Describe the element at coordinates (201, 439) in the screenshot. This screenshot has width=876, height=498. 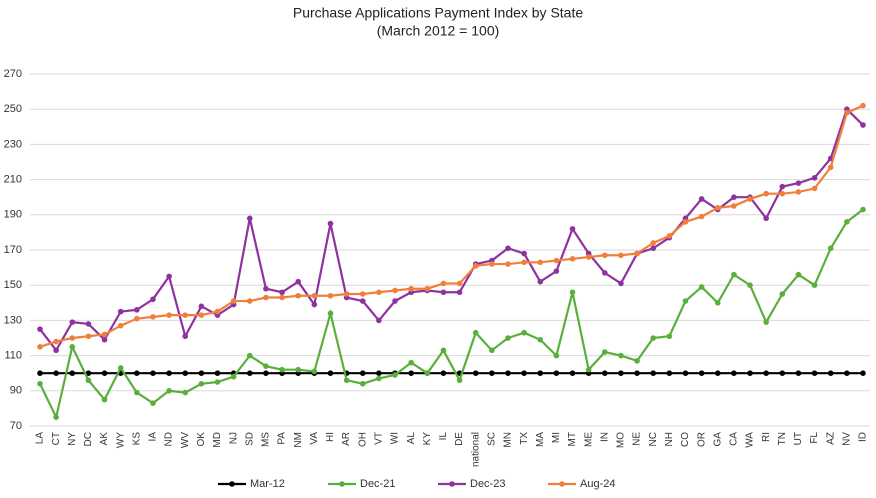
I see `x-tick-label: OK` at that location.